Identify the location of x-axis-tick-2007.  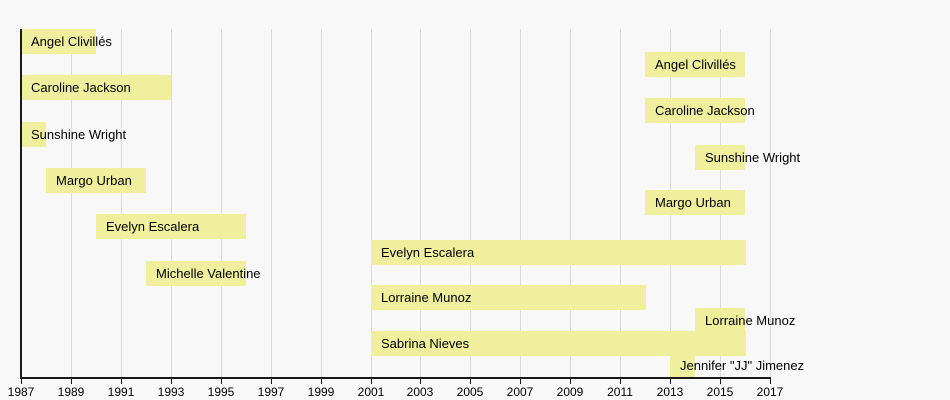
(520, 381).